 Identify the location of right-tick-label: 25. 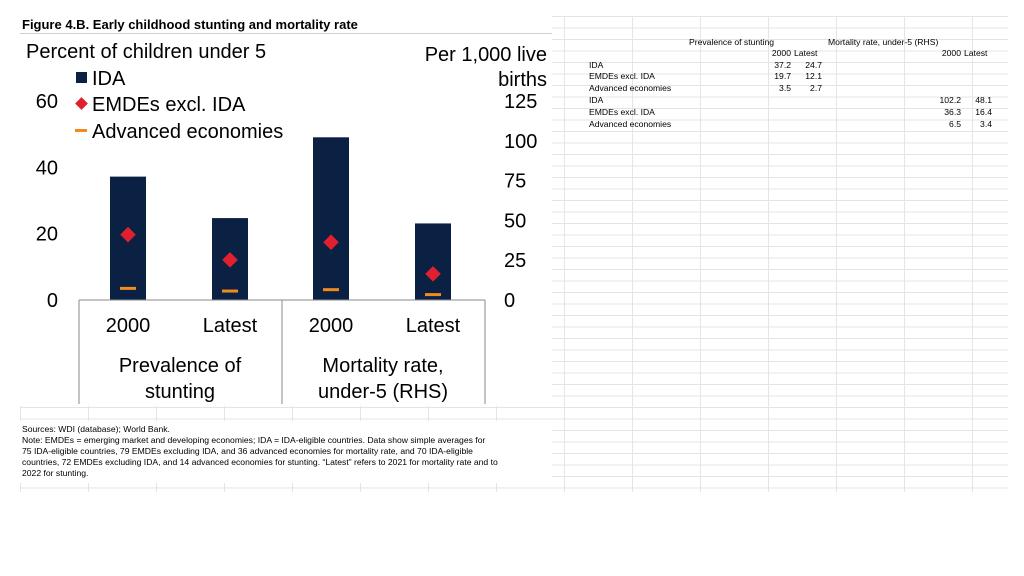
(515, 261).